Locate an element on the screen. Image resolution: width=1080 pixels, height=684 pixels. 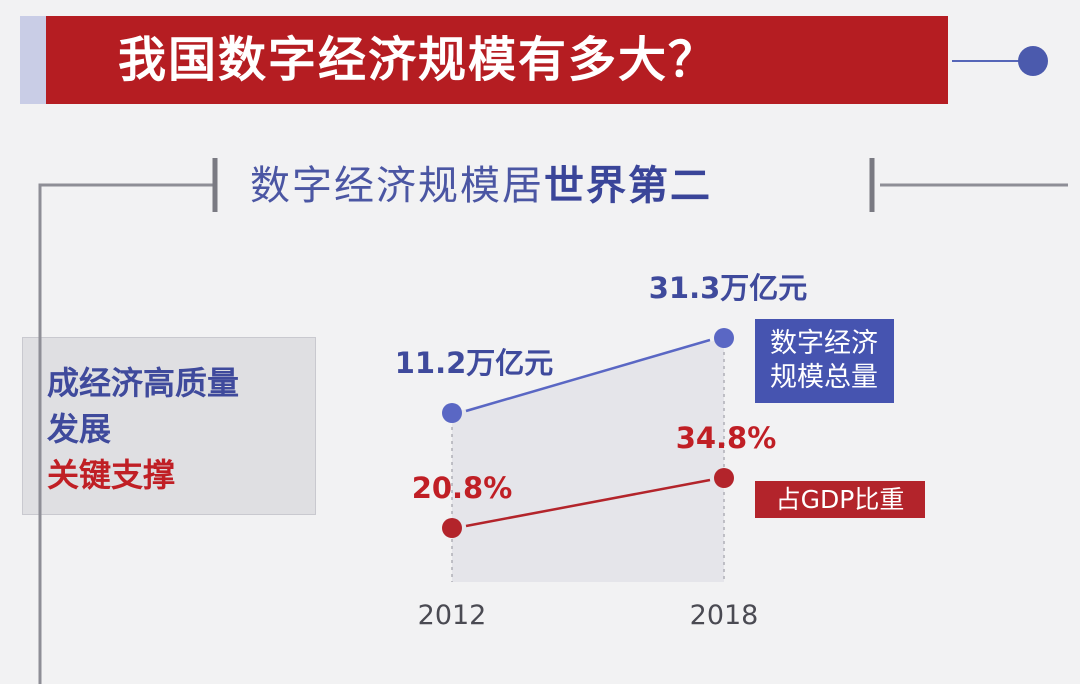
x-tick-label-2012: 2012 is located at coordinates (452, 615).